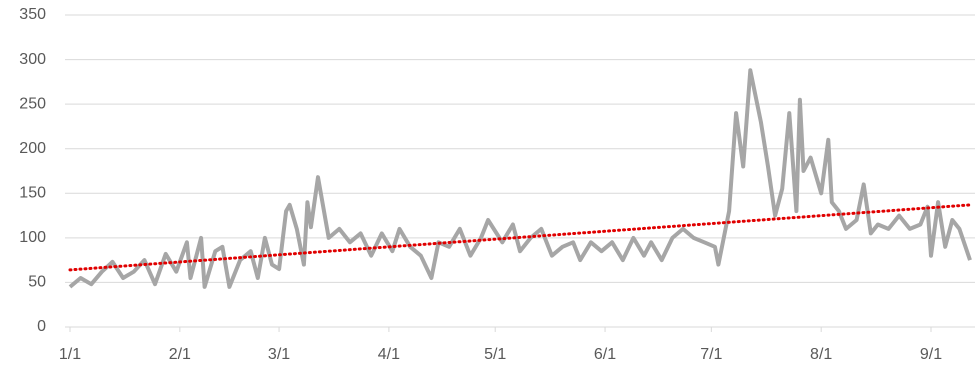 This screenshot has height=371, width=975. I want to click on y-tick-label: 350, so click(32, 14).